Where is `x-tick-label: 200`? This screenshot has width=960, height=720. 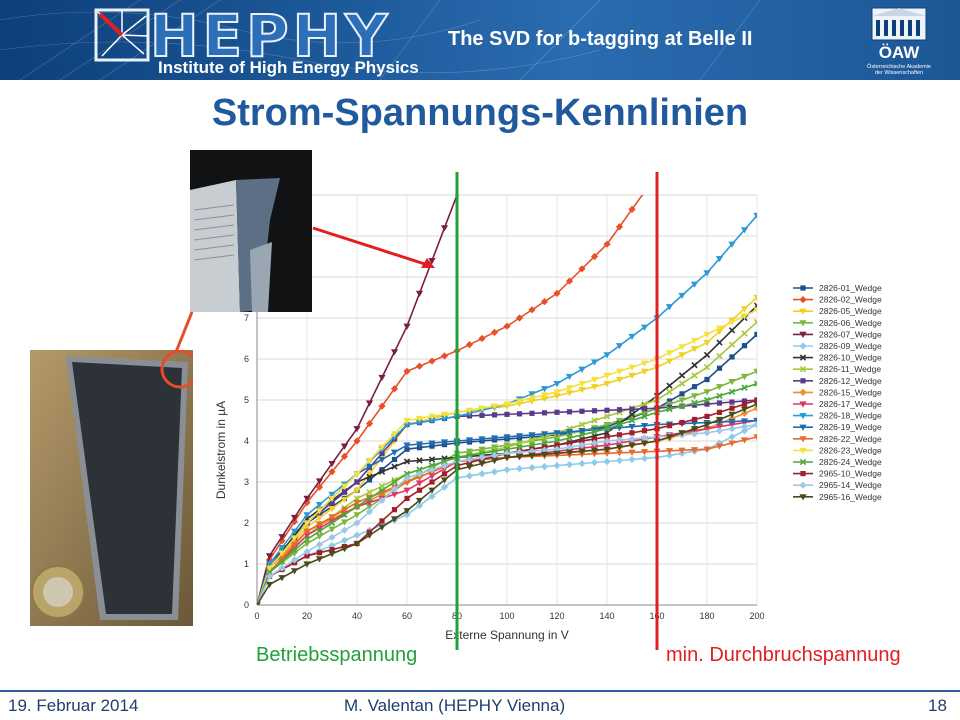 x-tick-label: 200 is located at coordinates (756, 616).